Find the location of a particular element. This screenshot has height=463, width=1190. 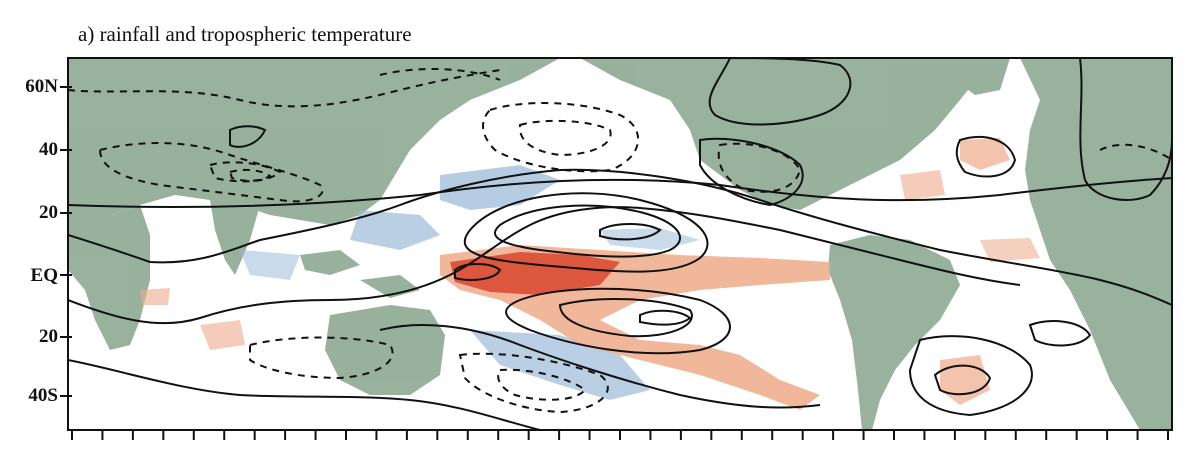

rain-positive-region-core is located at coordinates (535, 273).